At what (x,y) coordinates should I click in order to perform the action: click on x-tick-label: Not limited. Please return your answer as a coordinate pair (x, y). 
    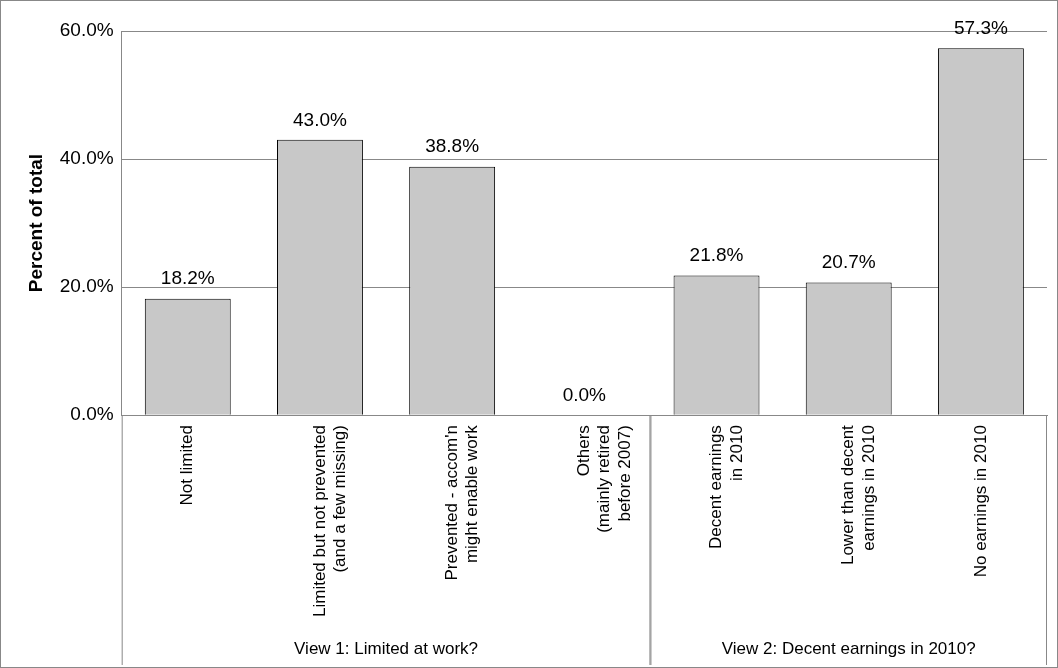
    Looking at the image, I should click on (187, 465).